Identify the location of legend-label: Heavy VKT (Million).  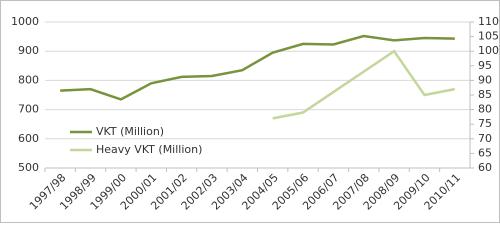
(149, 149).